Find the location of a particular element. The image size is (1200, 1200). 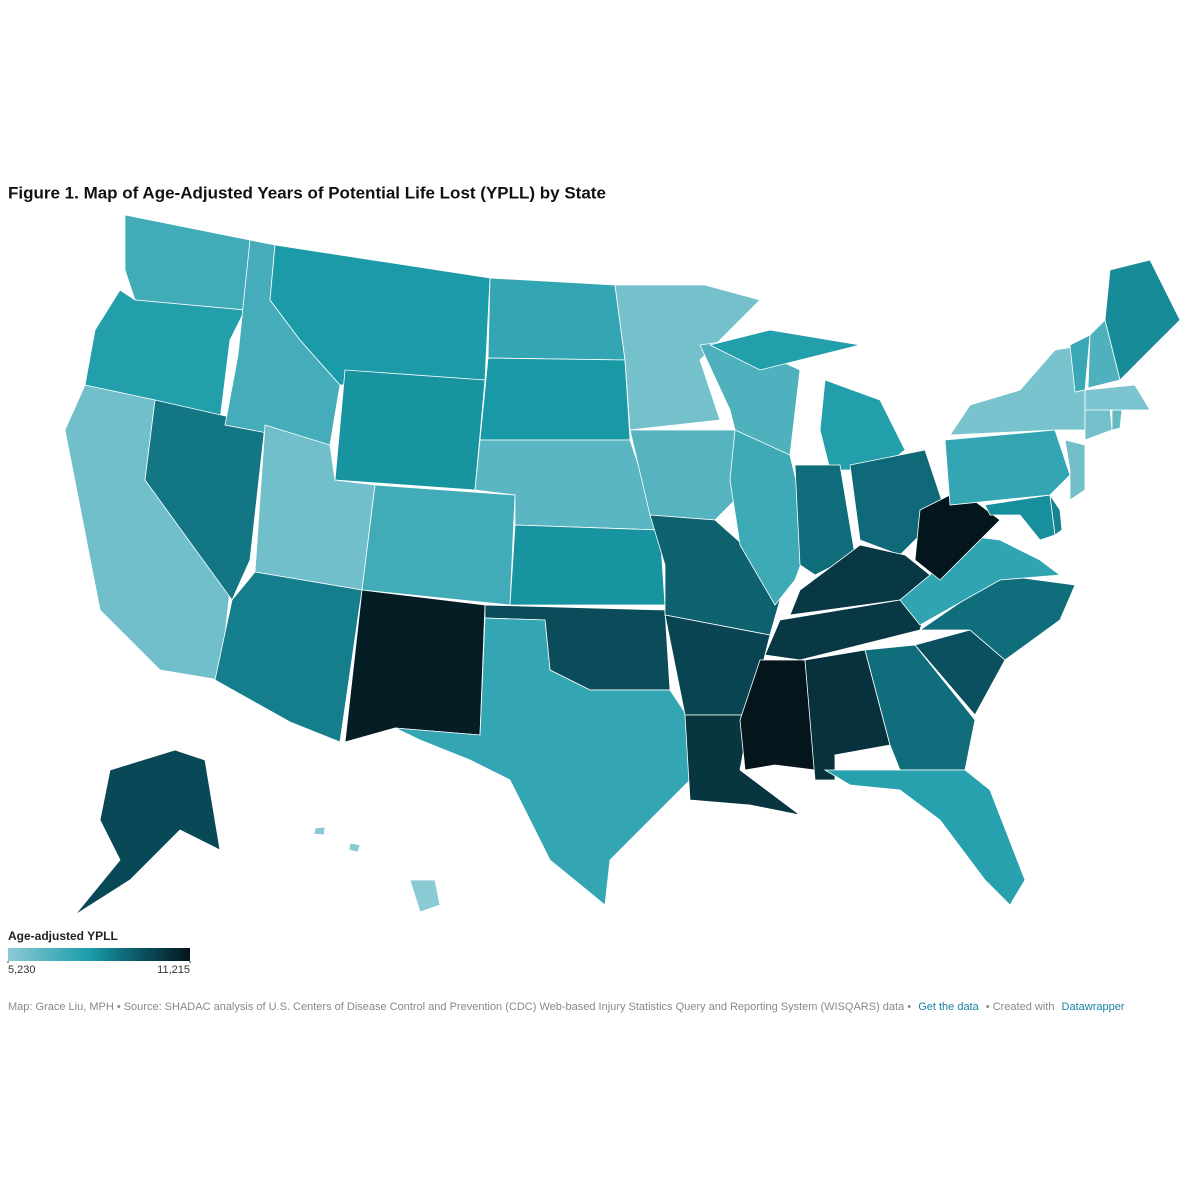

legend: 5,230 11,215 is located at coordinates (99, 968).